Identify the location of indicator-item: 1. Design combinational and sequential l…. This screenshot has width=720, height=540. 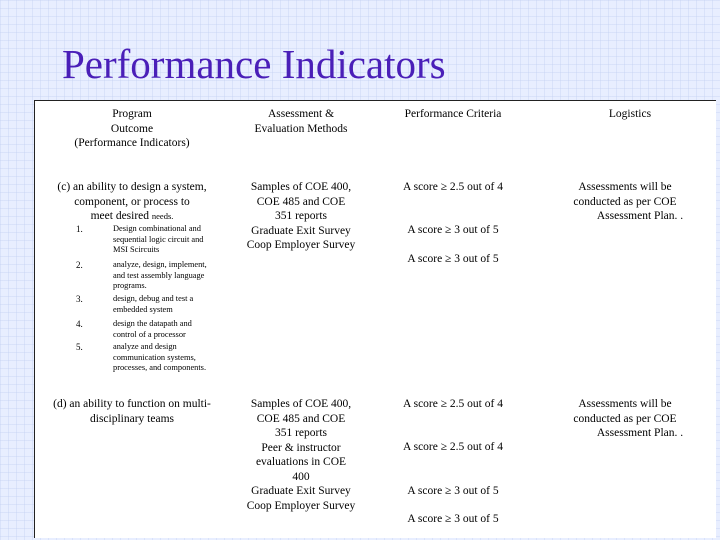
(140, 239).